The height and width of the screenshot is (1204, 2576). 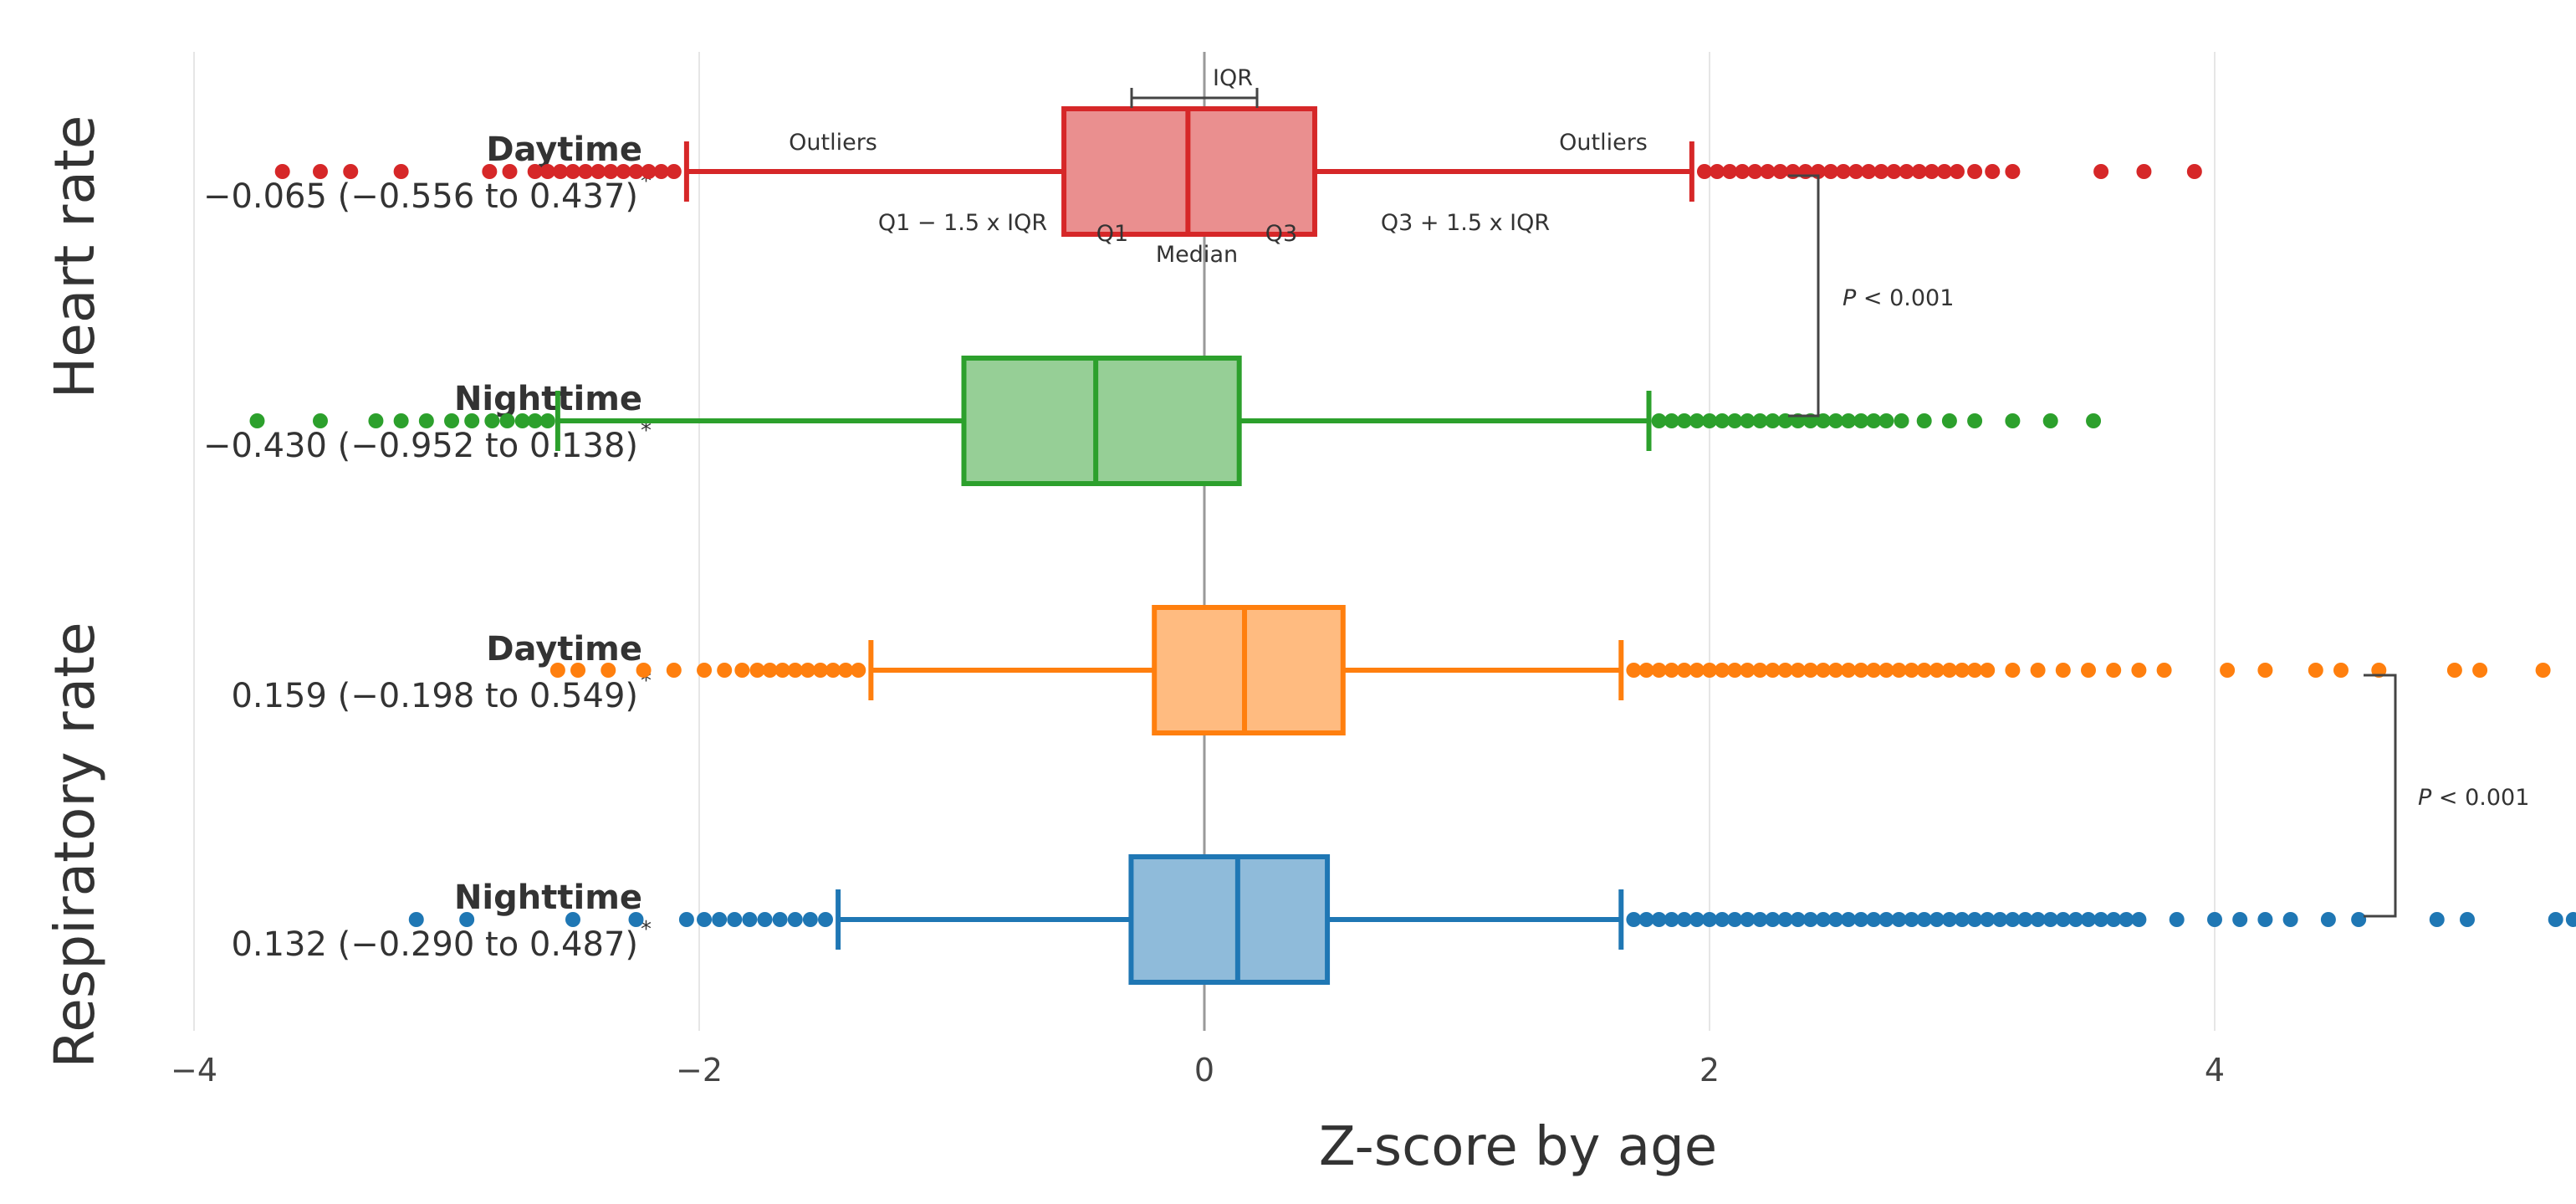 What do you see at coordinates (441, 672) in the screenshot?
I see `series-label-rr-daytime: Daytime 0.159 (−0.198 to 0.549) *` at bounding box center [441, 672].